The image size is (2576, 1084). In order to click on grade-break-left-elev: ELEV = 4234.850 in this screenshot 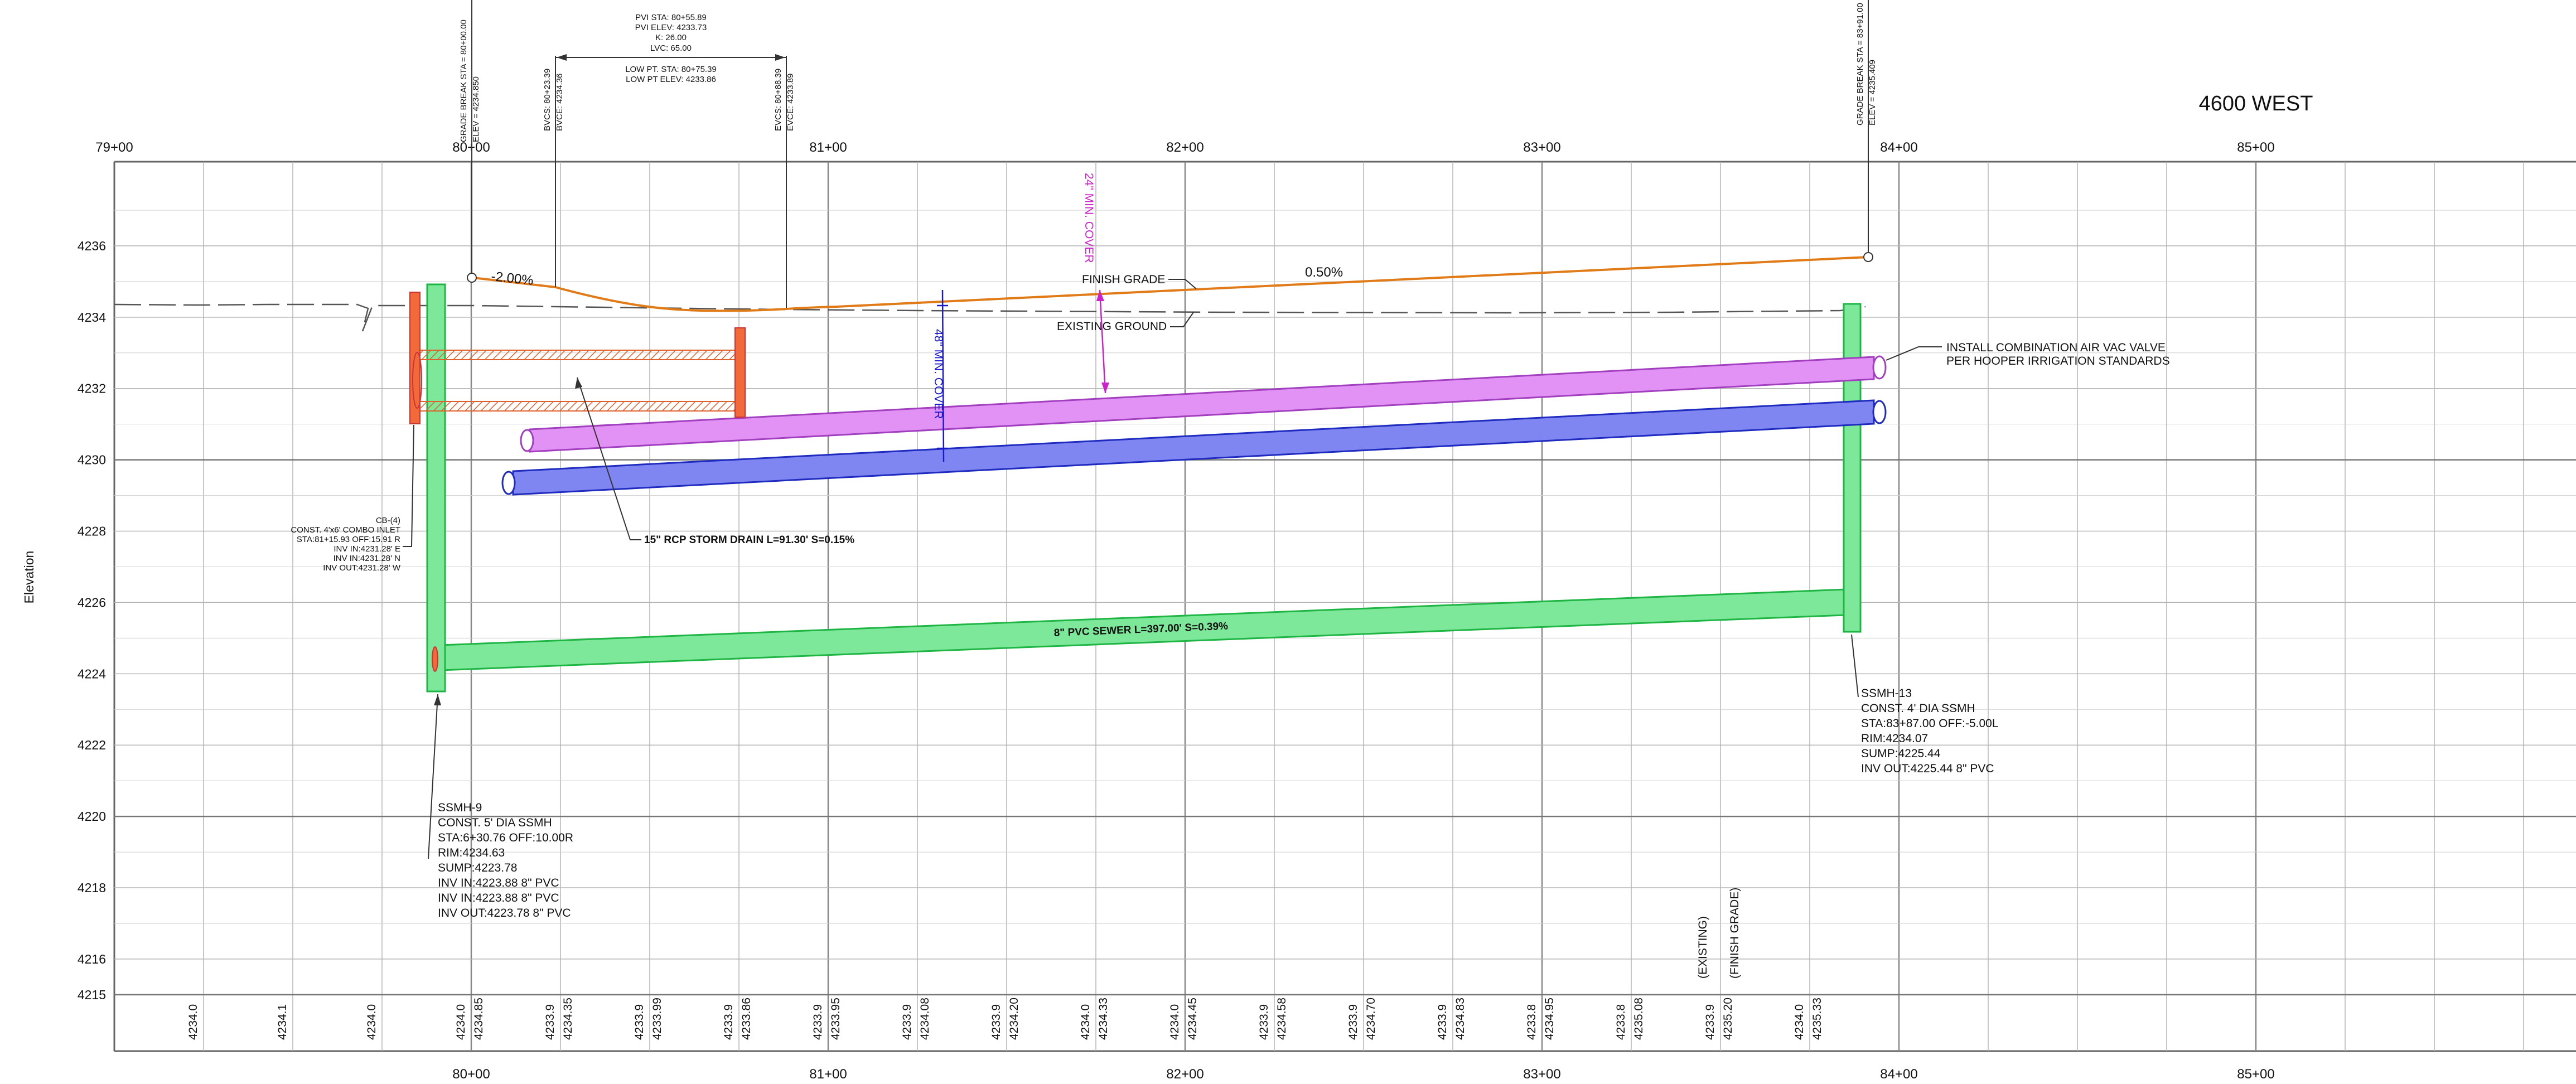, I will do `click(476, 109)`.